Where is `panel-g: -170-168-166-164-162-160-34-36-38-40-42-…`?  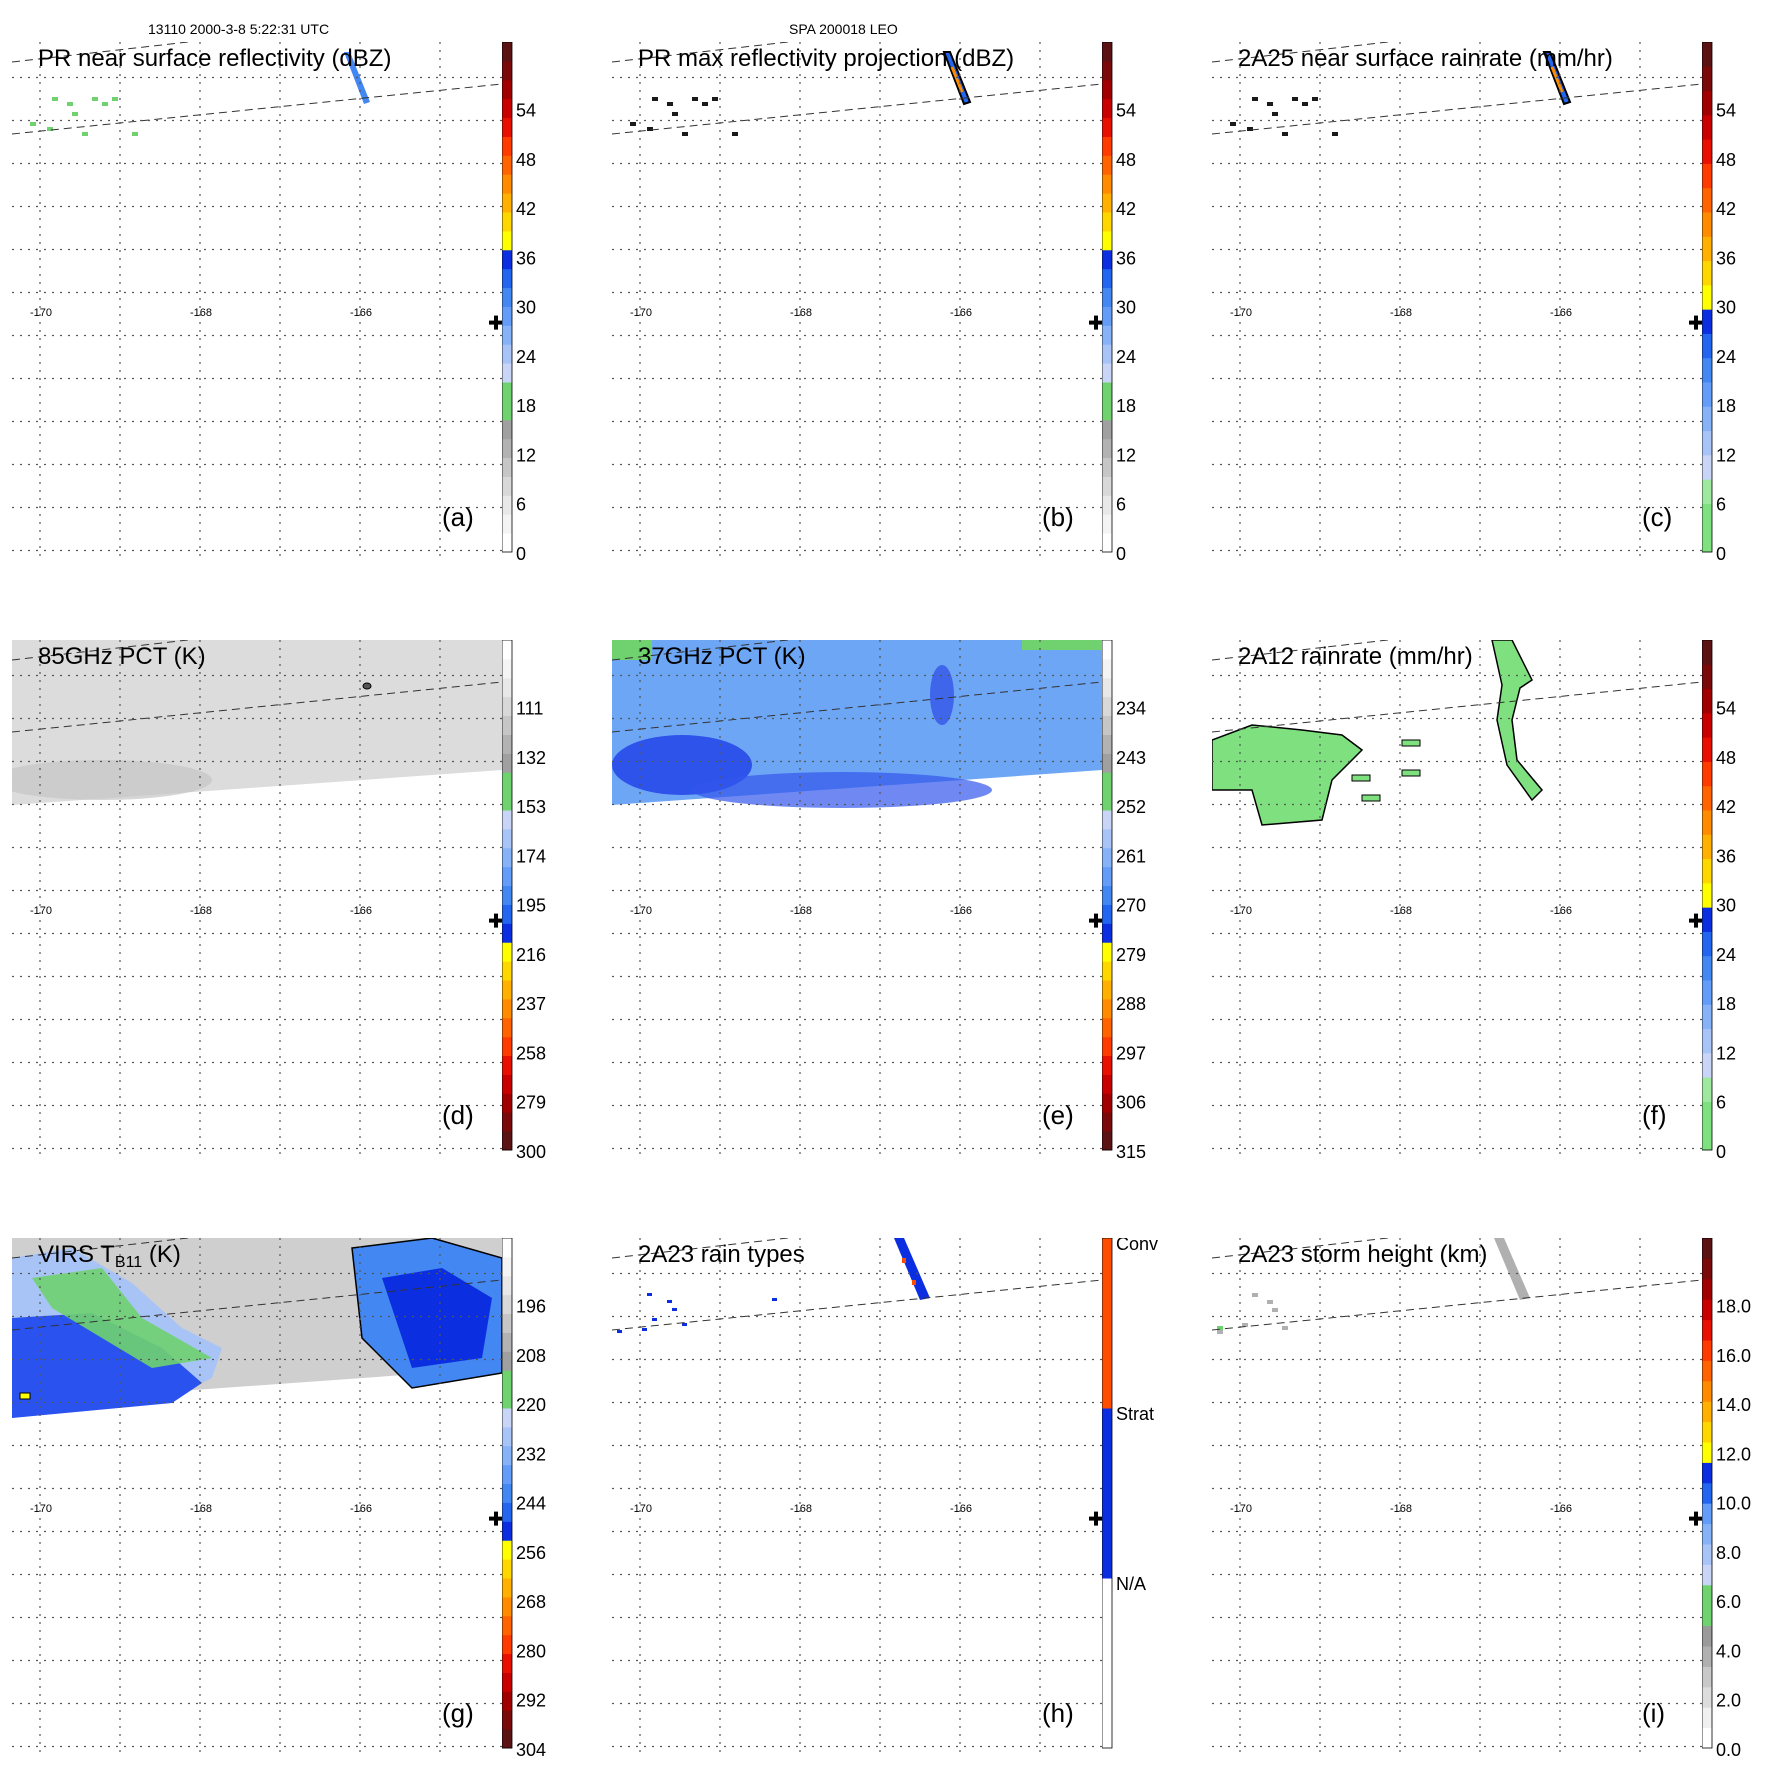
panel-g: -170-168-166-164-162-160-34-36-38-40-42-… is located at coordinates (292, 1508).